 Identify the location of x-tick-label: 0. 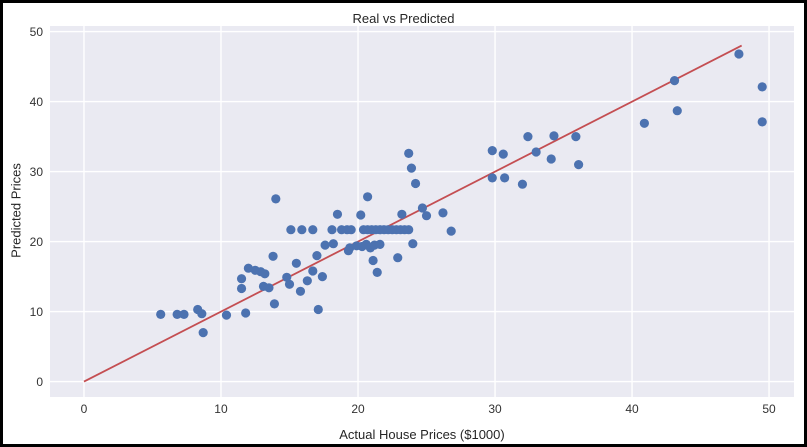
(84, 409).